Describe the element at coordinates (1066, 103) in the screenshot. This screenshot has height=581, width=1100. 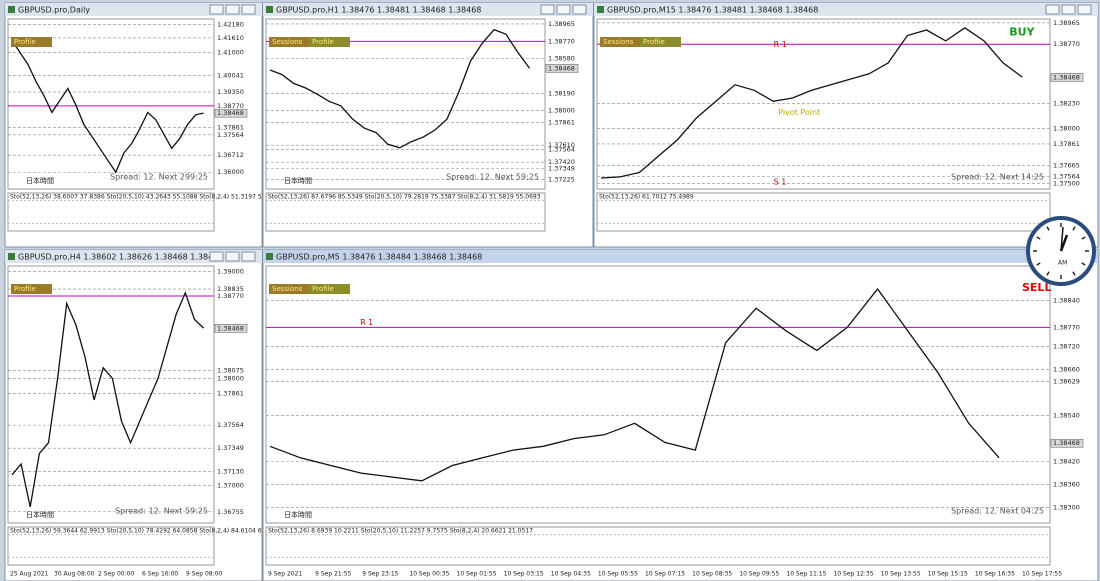
I see `price-label: 1.38230` at that location.